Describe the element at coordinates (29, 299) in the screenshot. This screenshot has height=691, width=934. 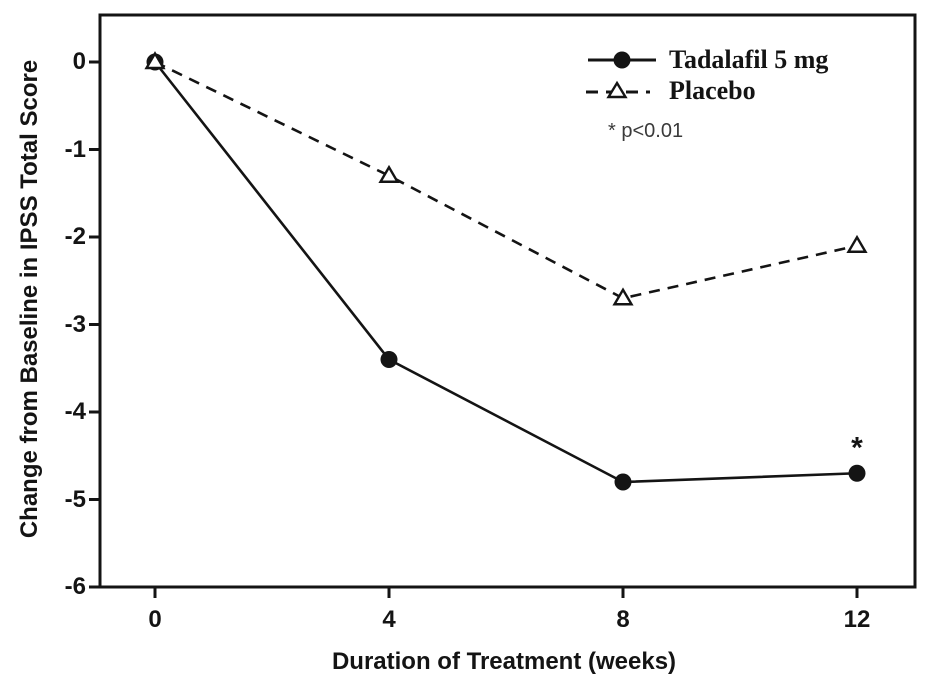
I see `y-axis-title: Change from Baseline in IPSS Total Score` at that location.